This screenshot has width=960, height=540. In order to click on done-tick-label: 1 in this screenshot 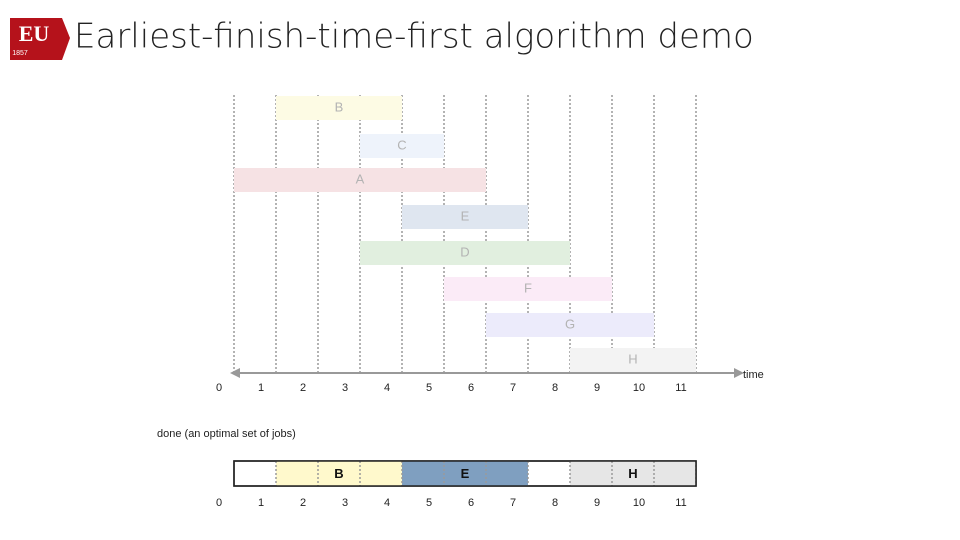, I will do `click(261, 503)`.